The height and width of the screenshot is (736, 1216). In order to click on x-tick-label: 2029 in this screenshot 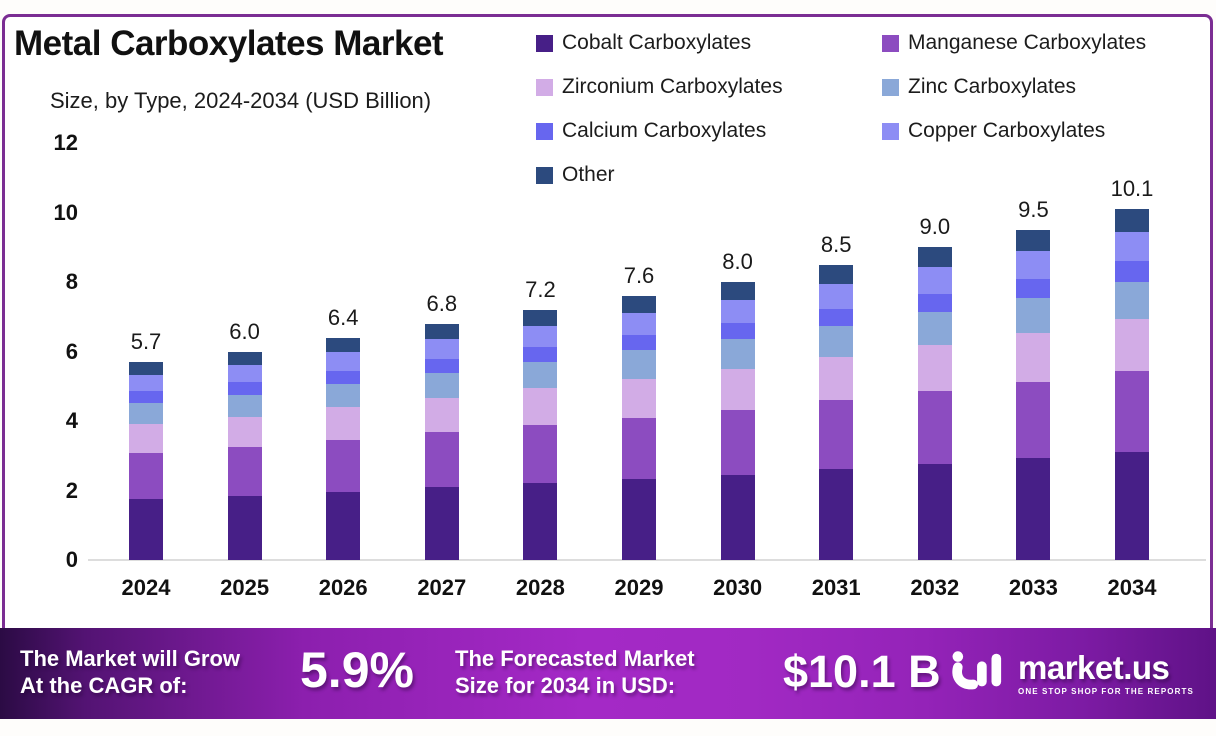, I will do `click(639, 587)`.